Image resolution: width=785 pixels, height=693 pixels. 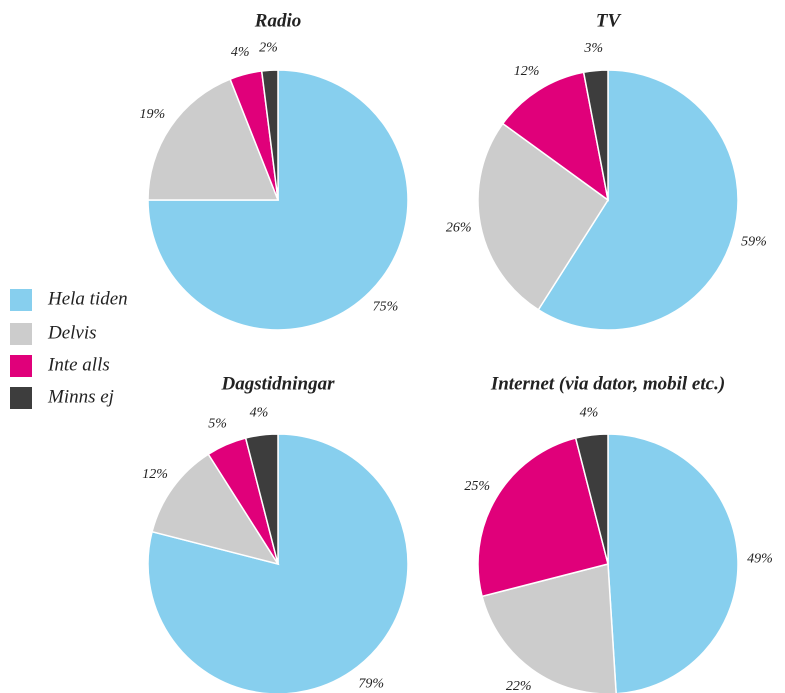 What do you see at coordinates (152, 114) in the screenshot?
I see `slice-label: 19%` at bounding box center [152, 114].